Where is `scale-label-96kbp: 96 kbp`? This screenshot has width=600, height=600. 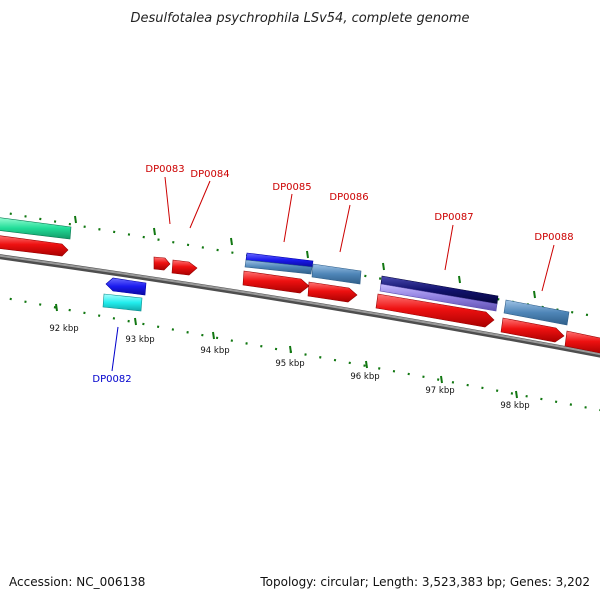 scale-label-96kbp: 96 kbp is located at coordinates (364, 377).